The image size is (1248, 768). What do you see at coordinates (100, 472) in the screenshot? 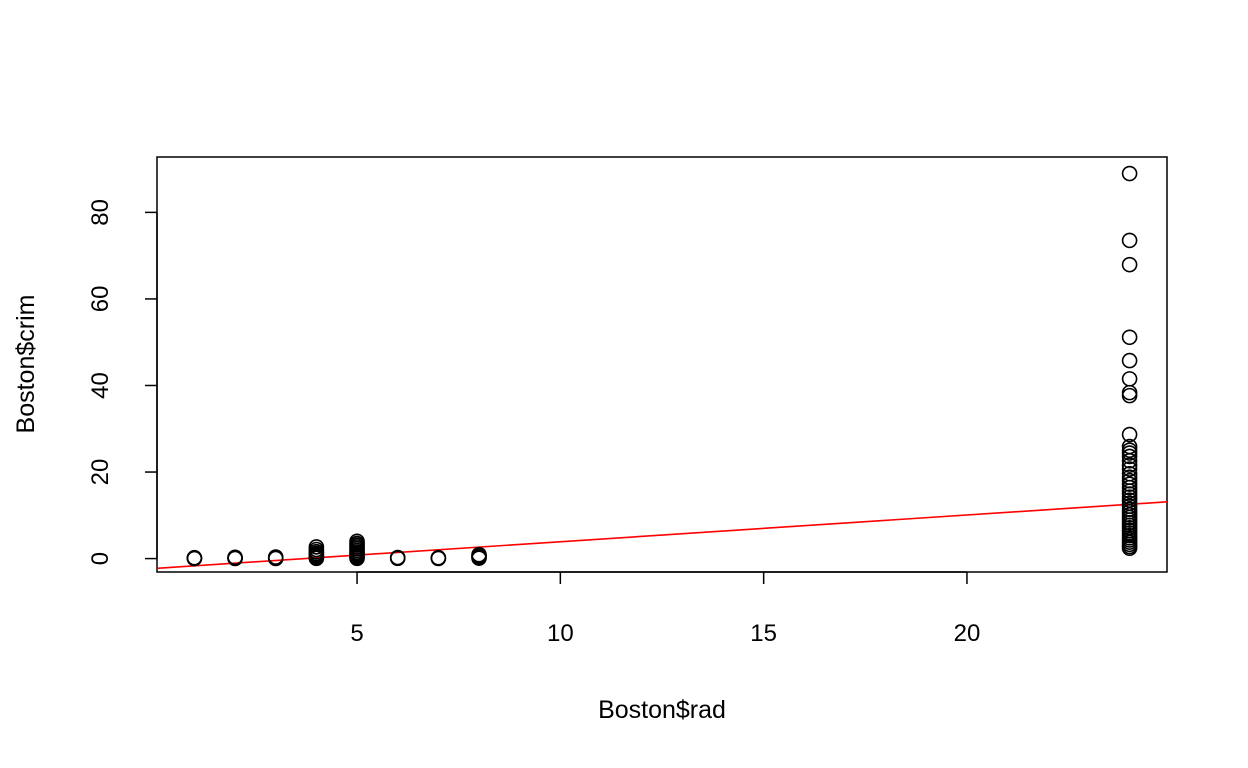
I see `y-tick-label: 20` at bounding box center [100, 472].